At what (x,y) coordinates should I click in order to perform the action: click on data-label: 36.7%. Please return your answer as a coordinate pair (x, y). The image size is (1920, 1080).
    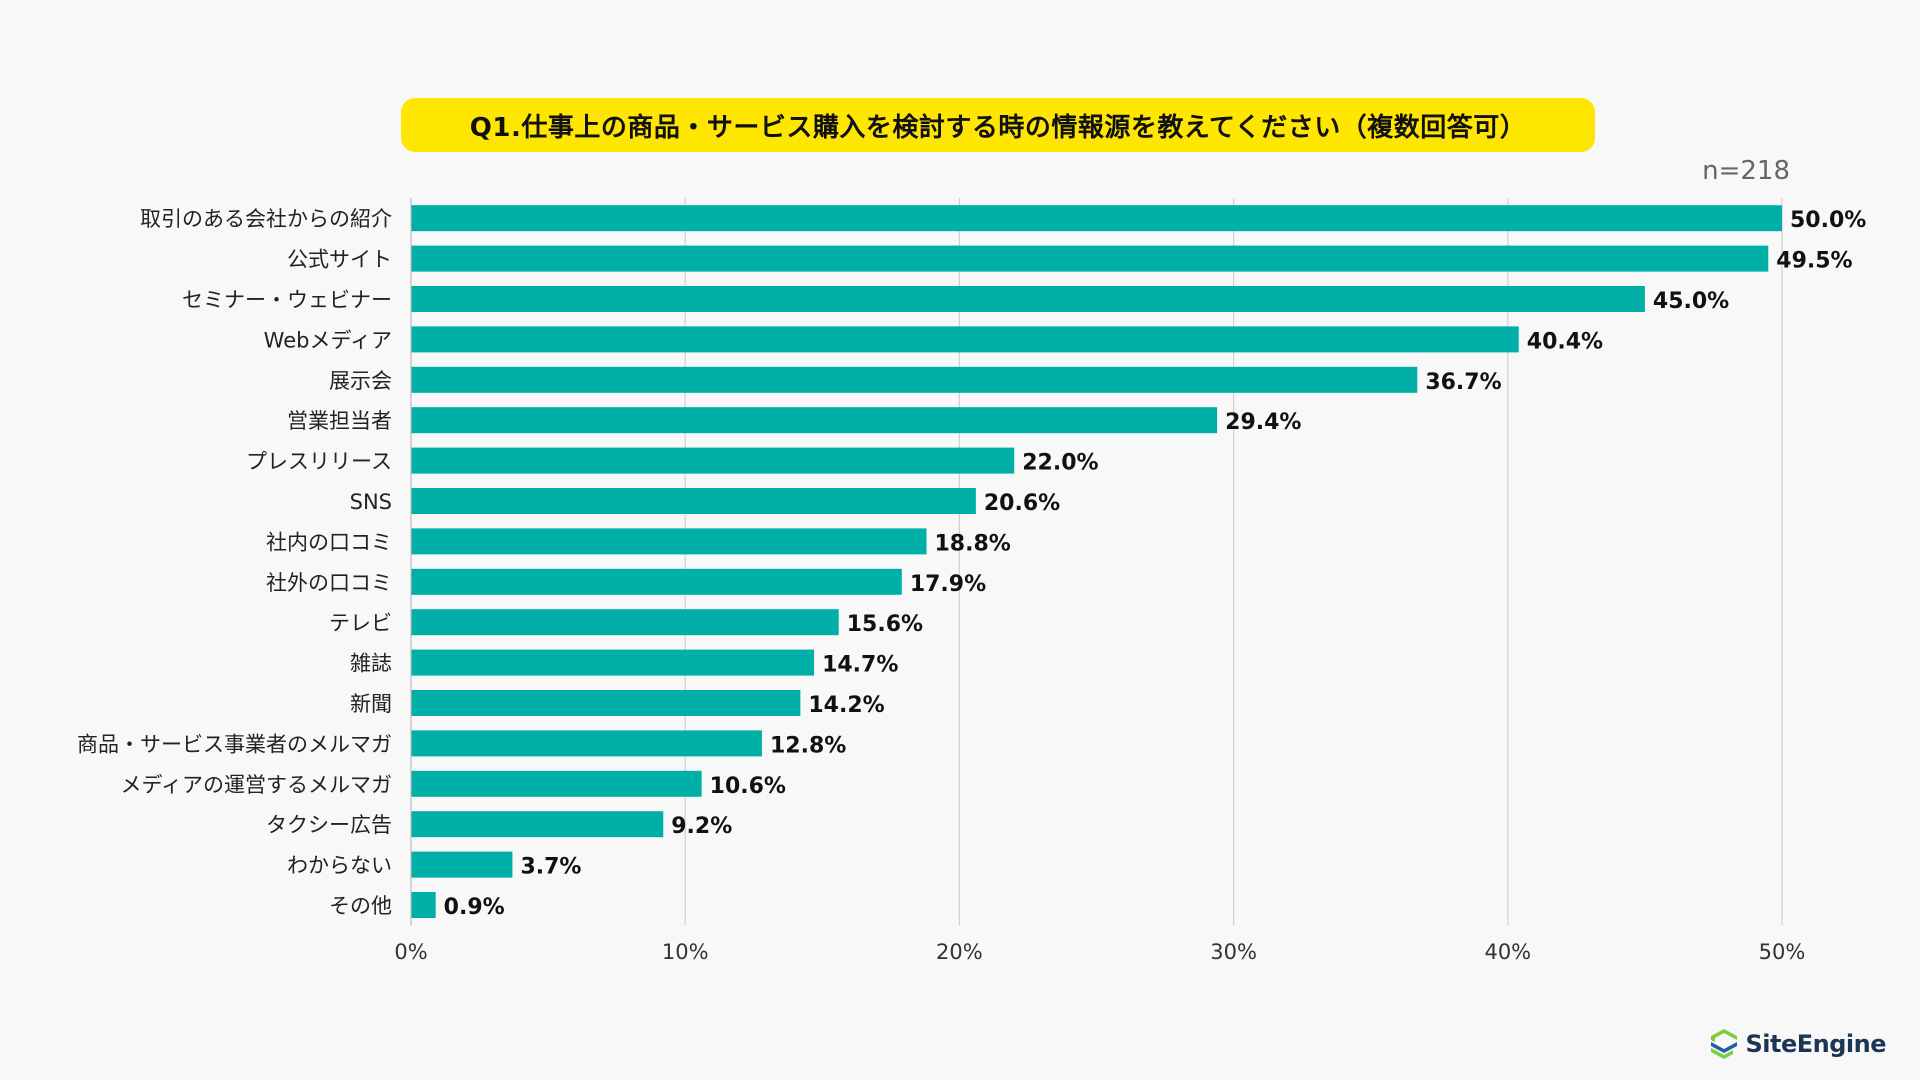
    Looking at the image, I should click on (1463, 382).